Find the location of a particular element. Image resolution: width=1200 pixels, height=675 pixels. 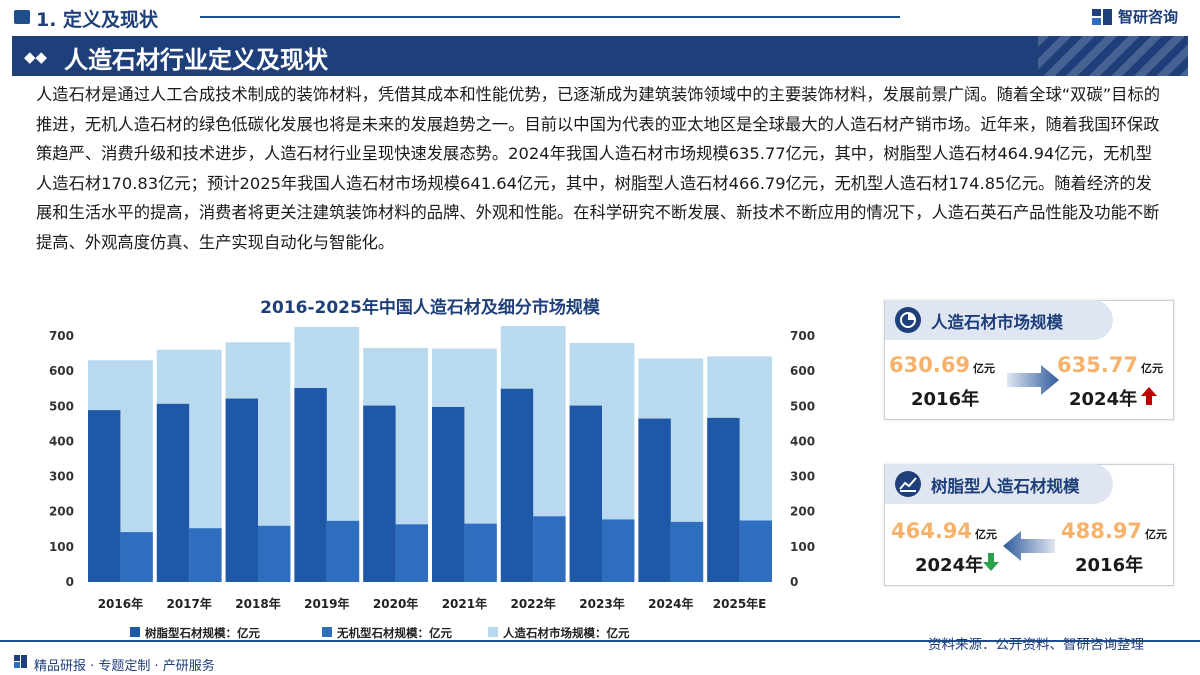

y-tick-label-right: 700 is located at coordinates (802, 336).